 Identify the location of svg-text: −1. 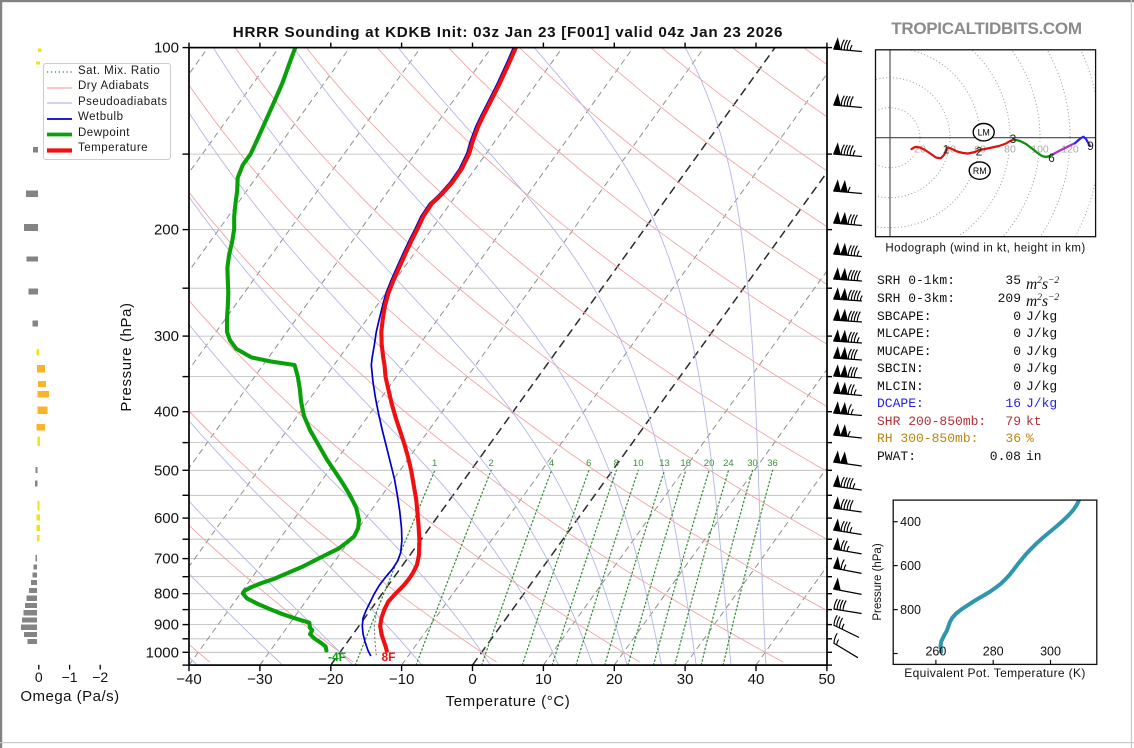
(70, 677).